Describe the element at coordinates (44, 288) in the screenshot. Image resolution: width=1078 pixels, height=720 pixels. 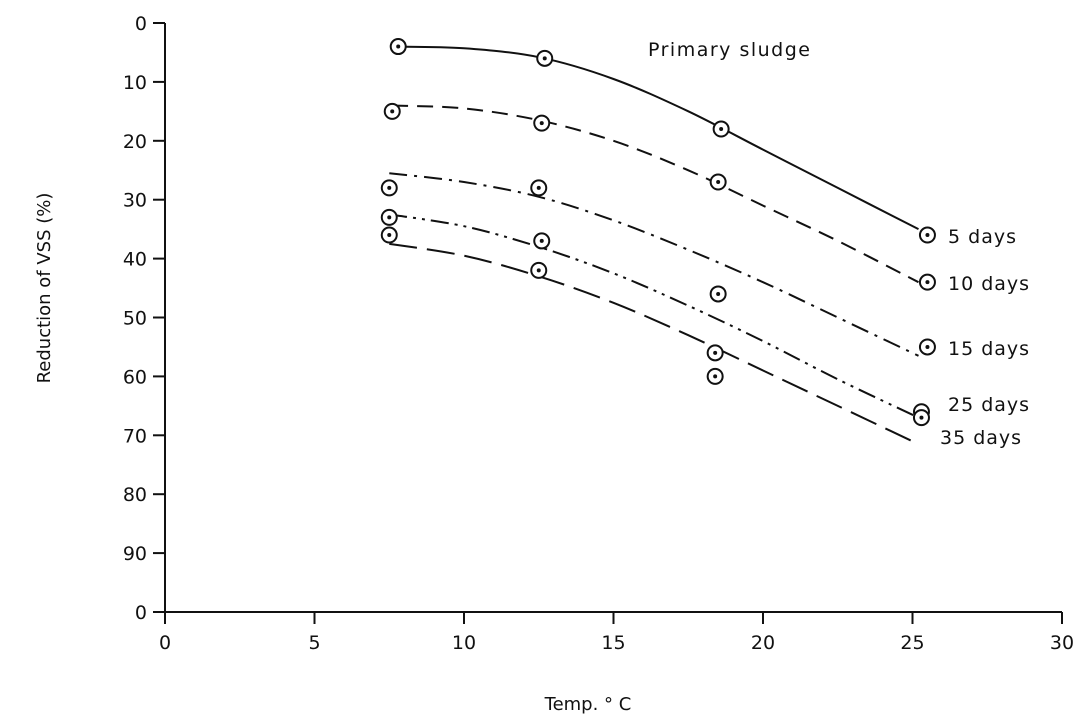
I see `y-axis-label: Reduction of VSS (%)` at that location.